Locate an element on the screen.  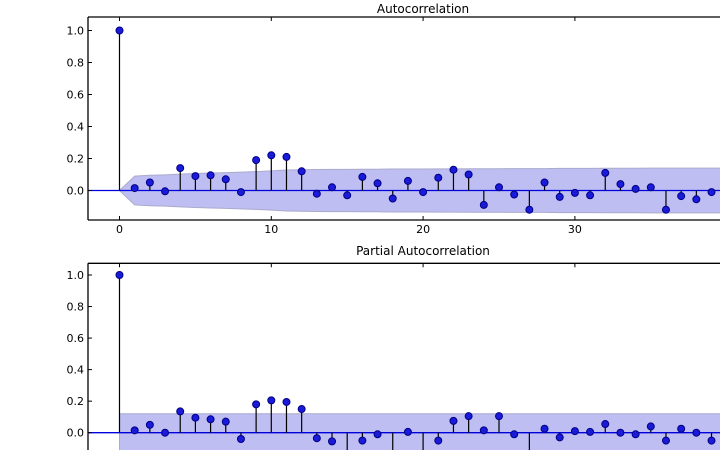
x-tick-label: 20 is located at coordinates (423, 229).